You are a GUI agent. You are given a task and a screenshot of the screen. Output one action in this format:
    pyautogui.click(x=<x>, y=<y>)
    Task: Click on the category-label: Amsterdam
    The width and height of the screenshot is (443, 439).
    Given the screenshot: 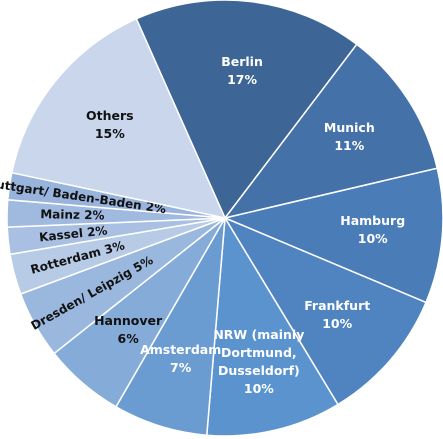 What is the action you would take?
    pyautogui.click(x=181, y=350)
    